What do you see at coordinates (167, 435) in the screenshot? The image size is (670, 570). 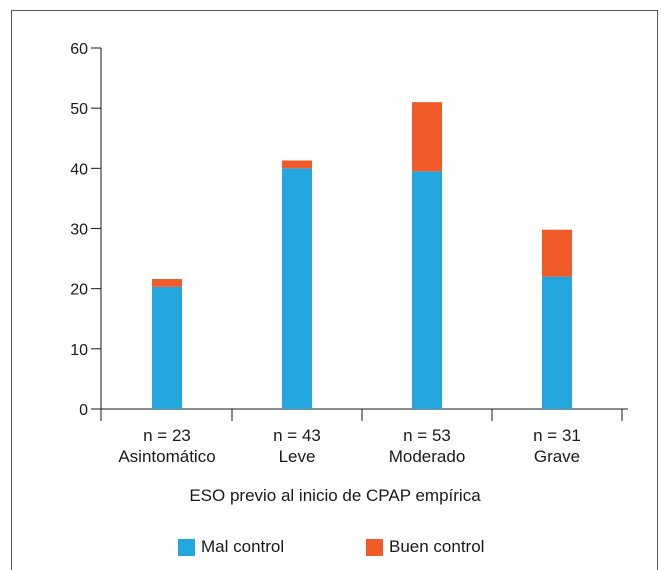 I see `category-n-label-0: n = 23` at bounding box center [167, 435].